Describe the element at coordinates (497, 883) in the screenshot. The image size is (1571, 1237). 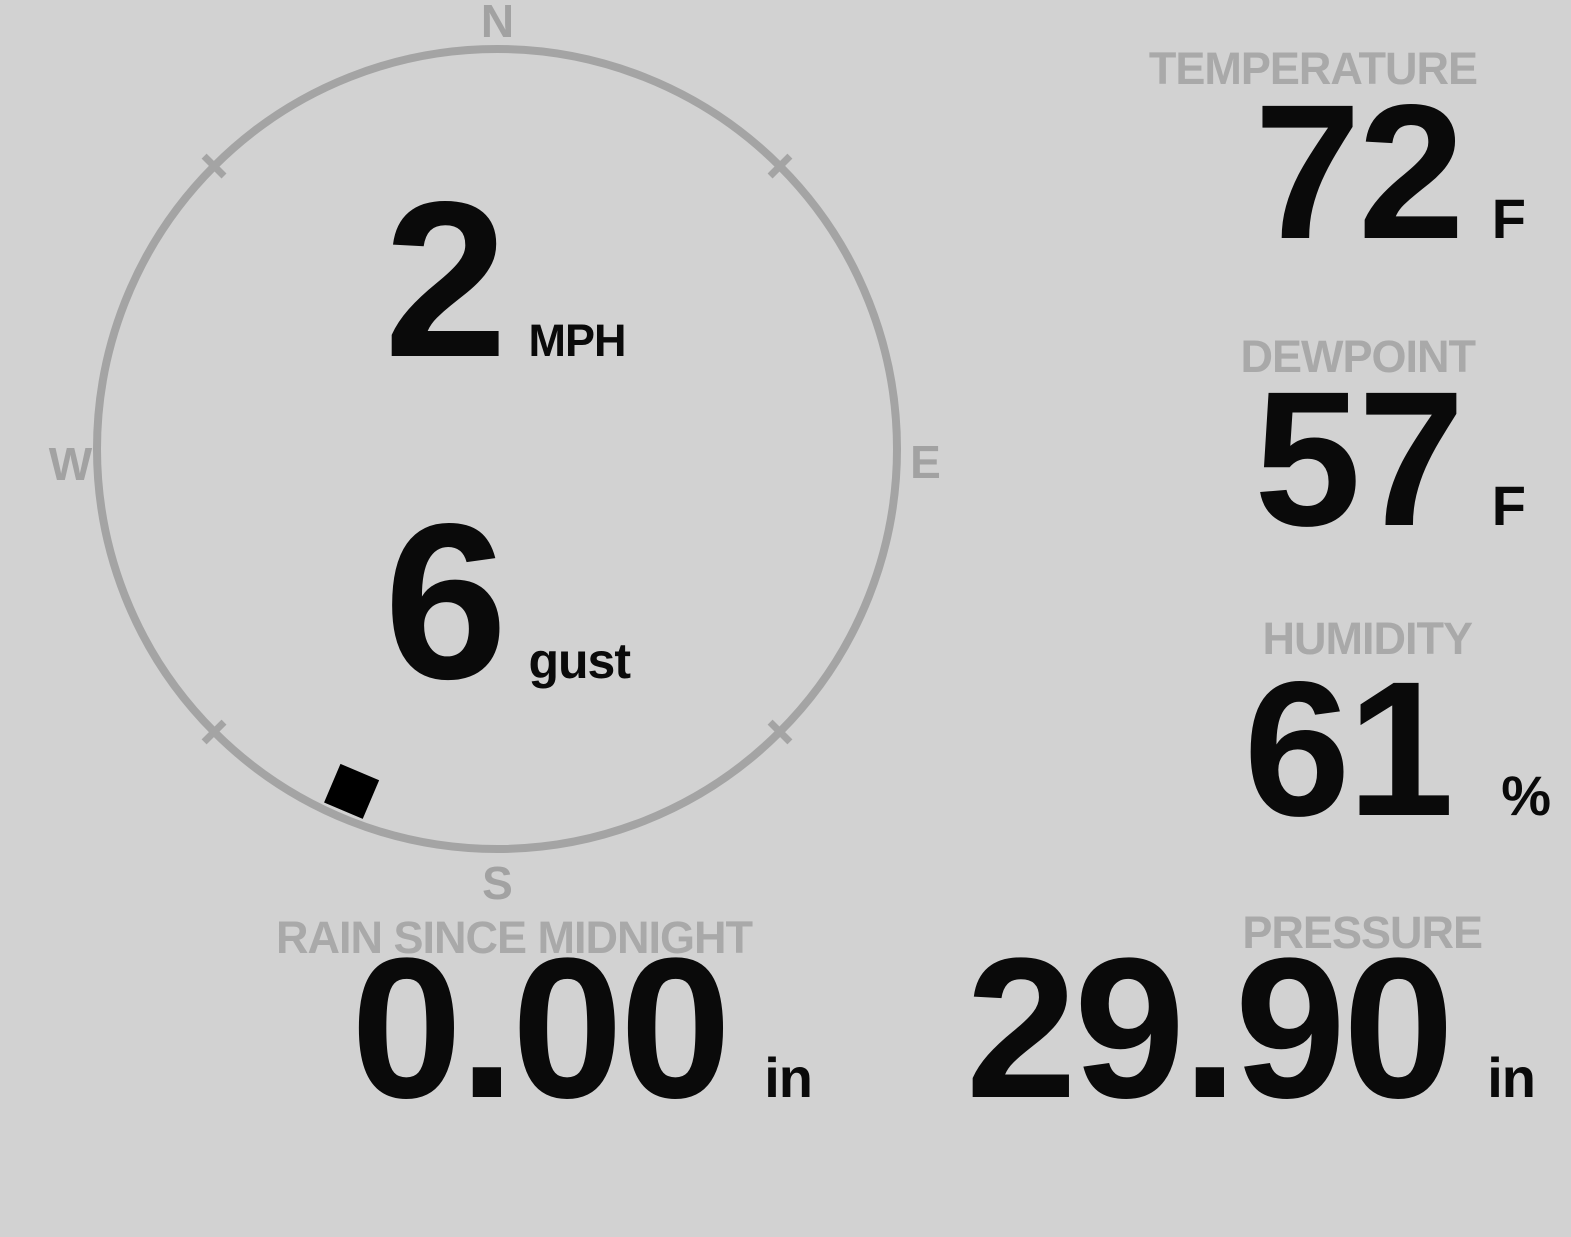
I see `compass-letter-south: S` at that location.